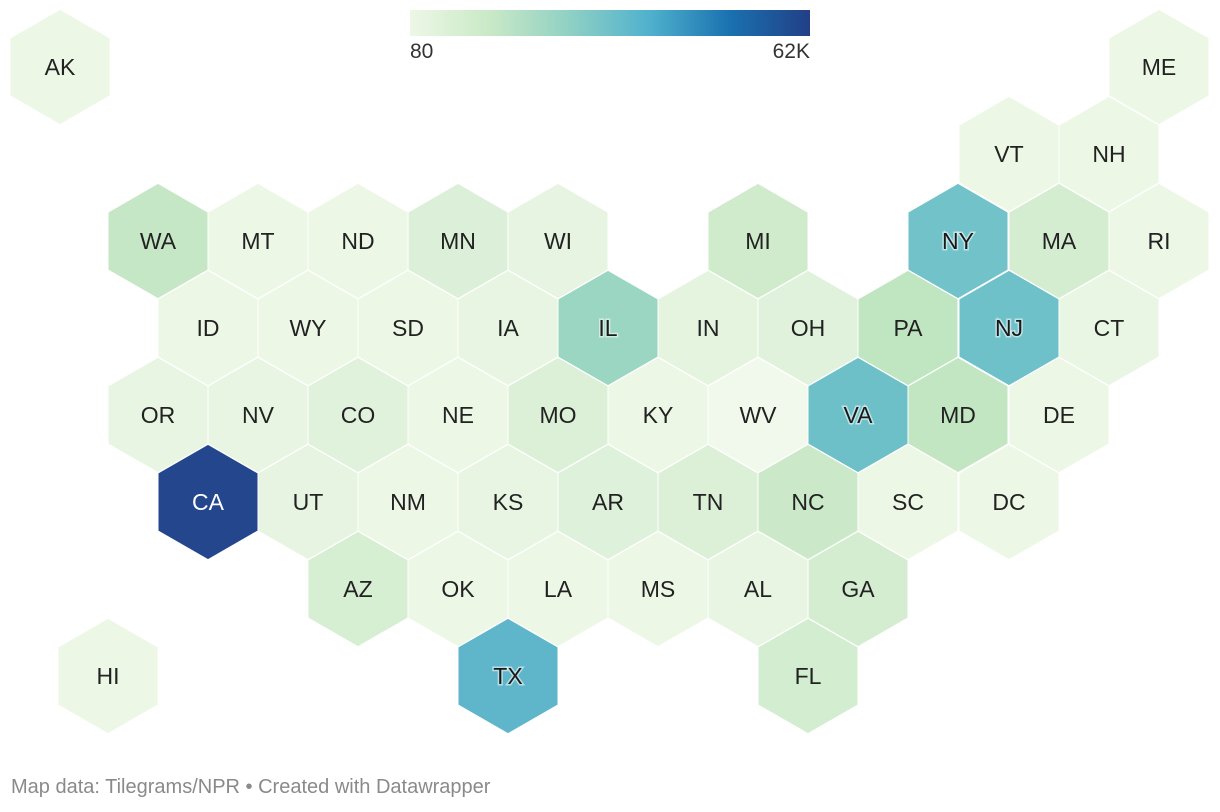 The height and width of the screenshot is (812, 1220). I want to click on state-tile-ar: AR, so click(608, 502).